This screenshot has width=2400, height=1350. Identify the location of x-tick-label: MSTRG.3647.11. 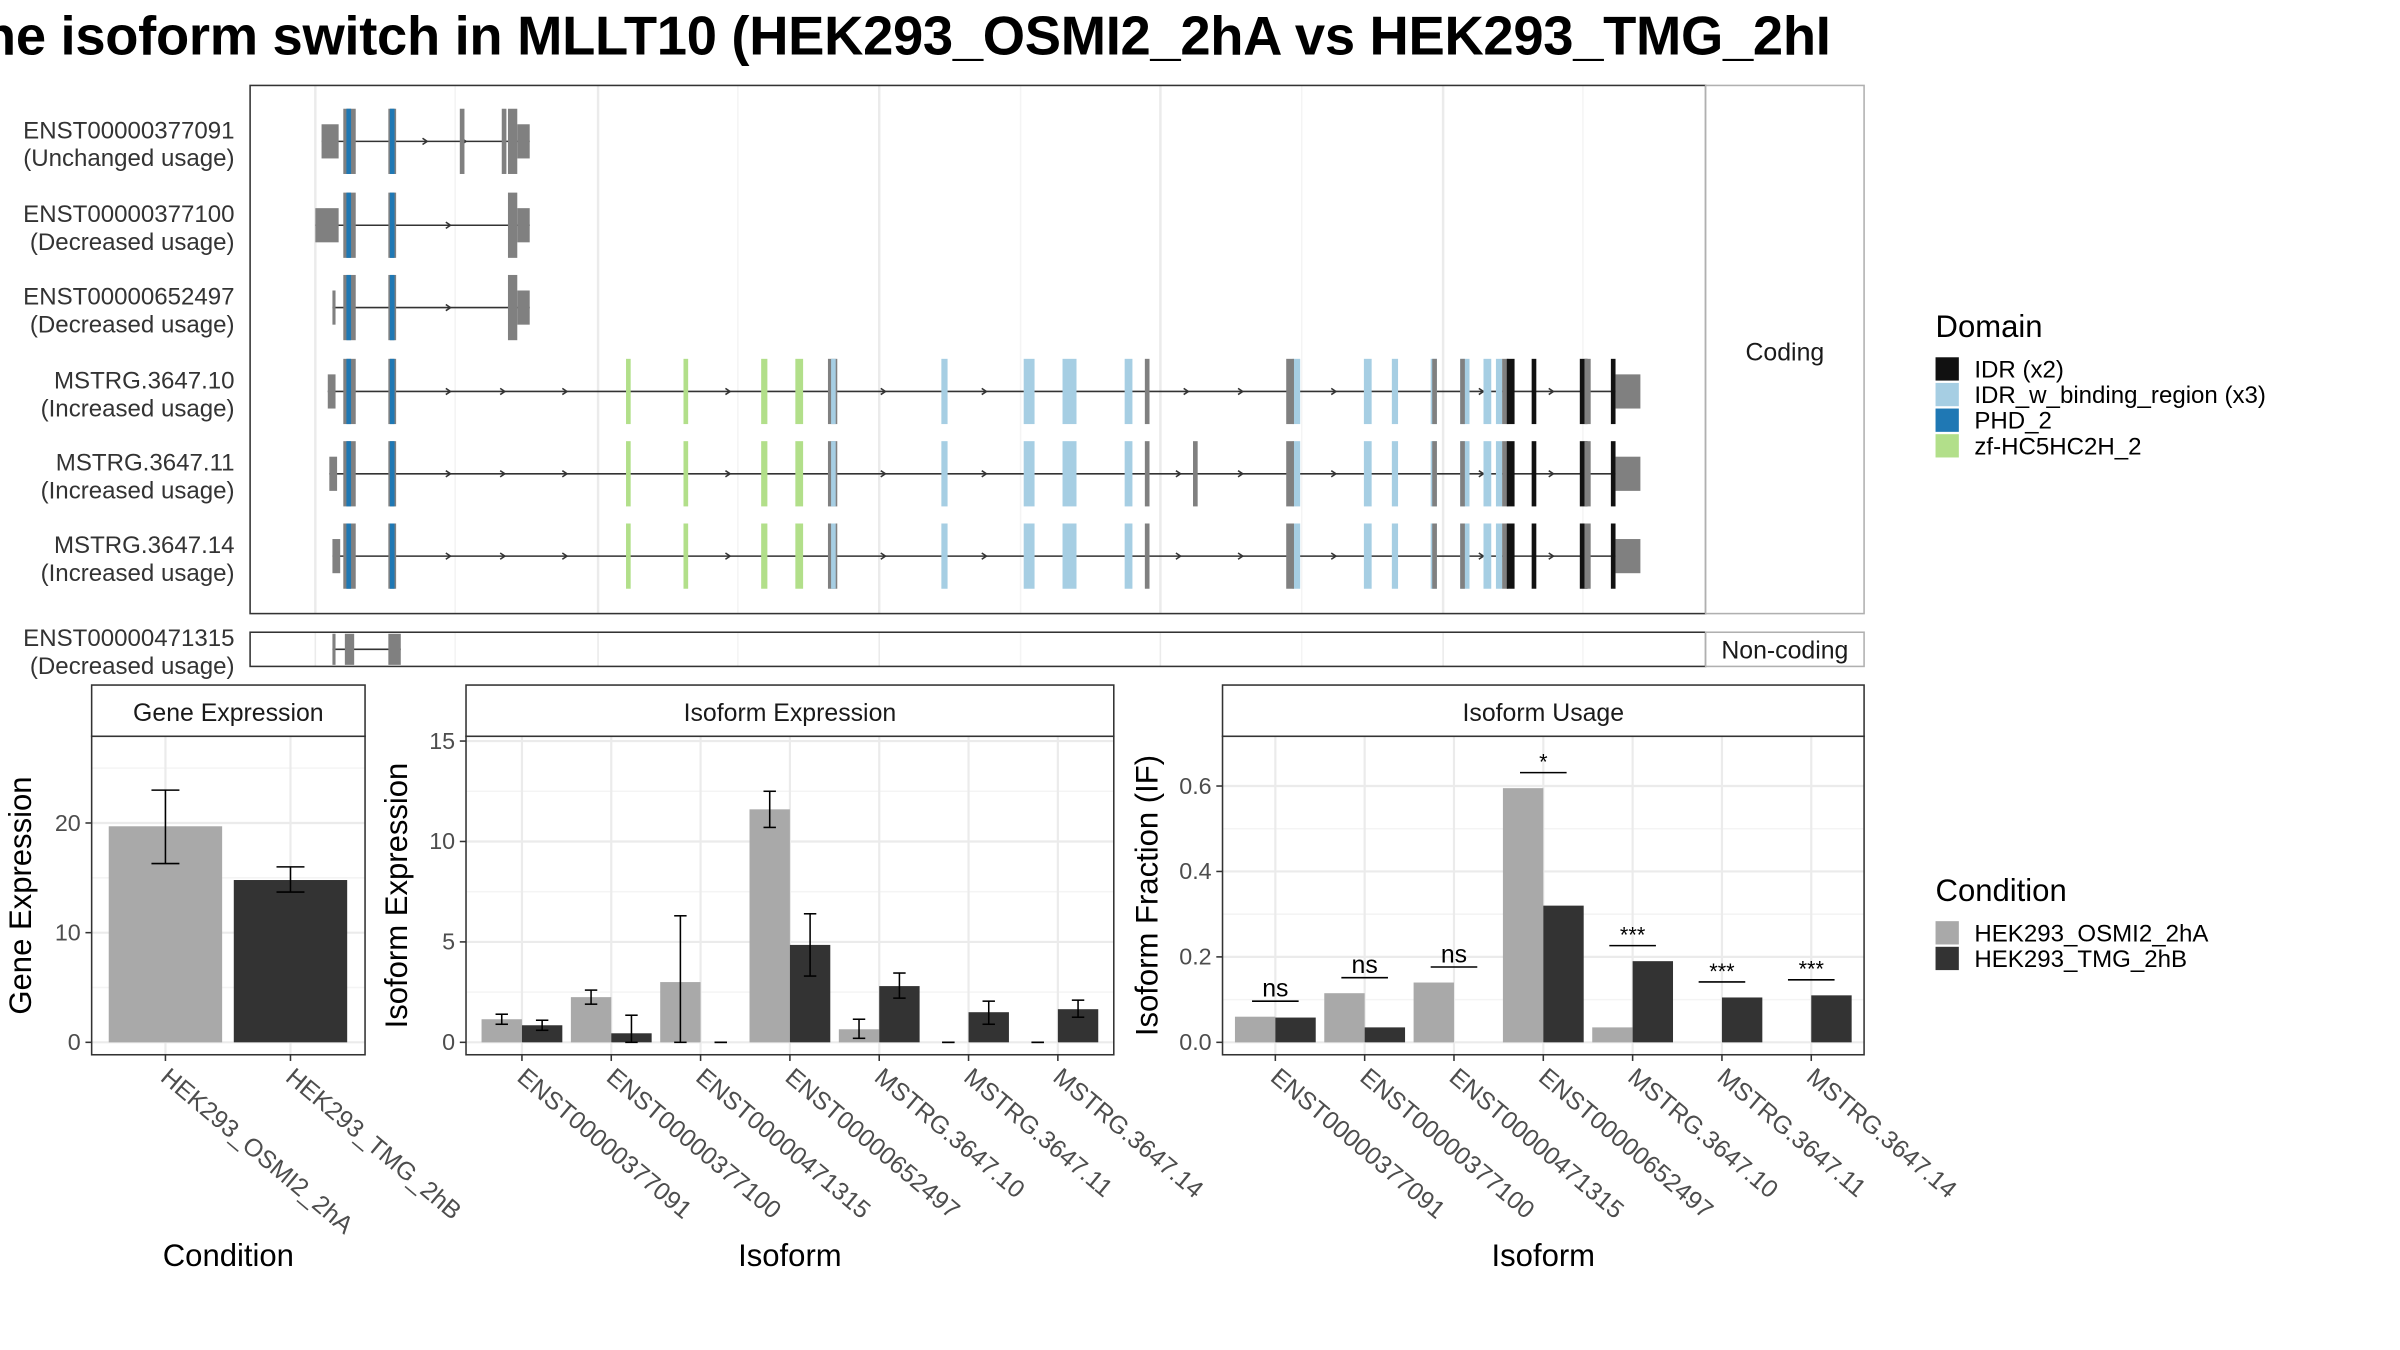
(1791, 1133).